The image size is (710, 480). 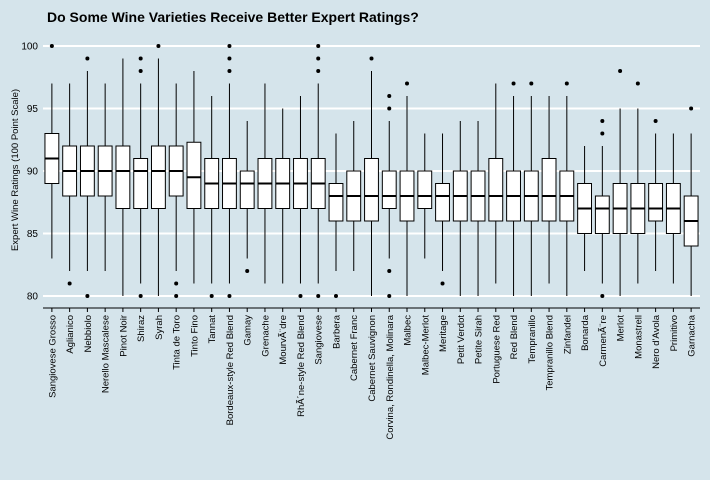 I want to click on x-tick-label: CarmenÃ¨re, so click(x=603, y=341).